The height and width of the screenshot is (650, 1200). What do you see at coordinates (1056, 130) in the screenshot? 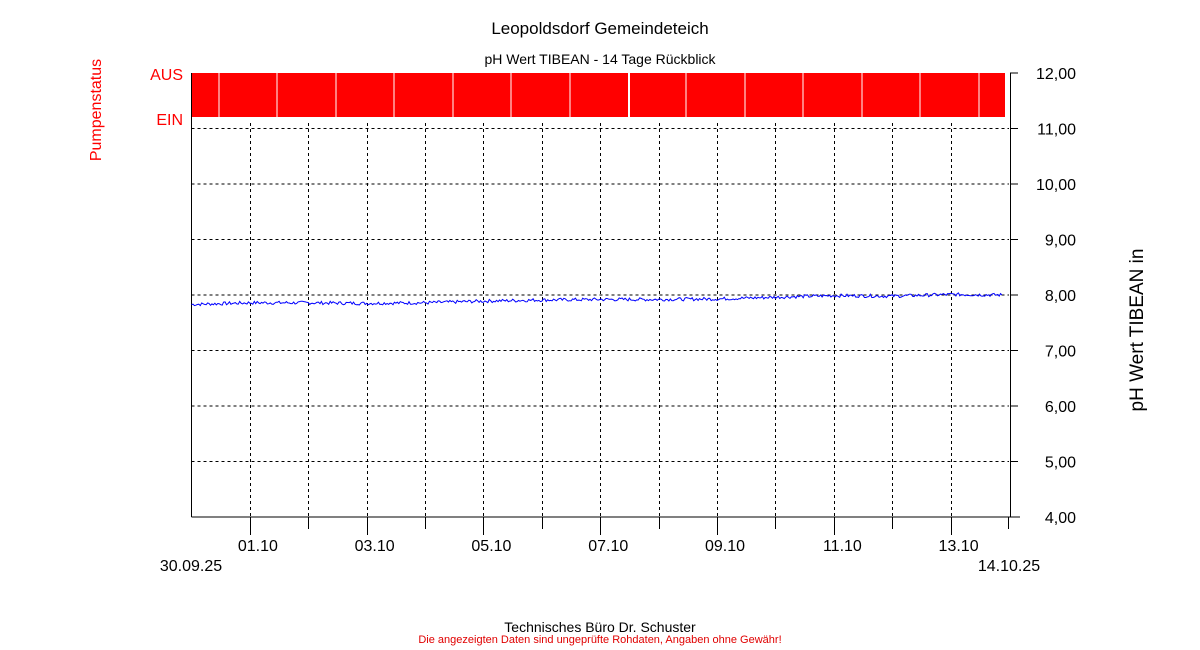
I see `y-tick-label: 11,00` at bounding box center [1056, 130].